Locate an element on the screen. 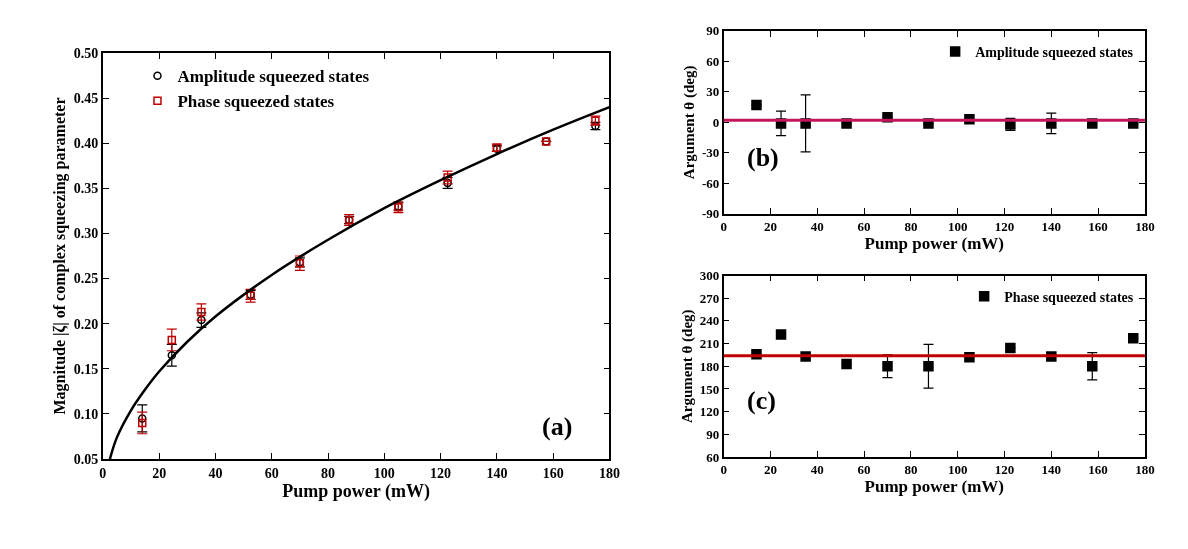 This screenshot has width=1188, height=549. annotation: (b) is located at coordinates (763, 157).